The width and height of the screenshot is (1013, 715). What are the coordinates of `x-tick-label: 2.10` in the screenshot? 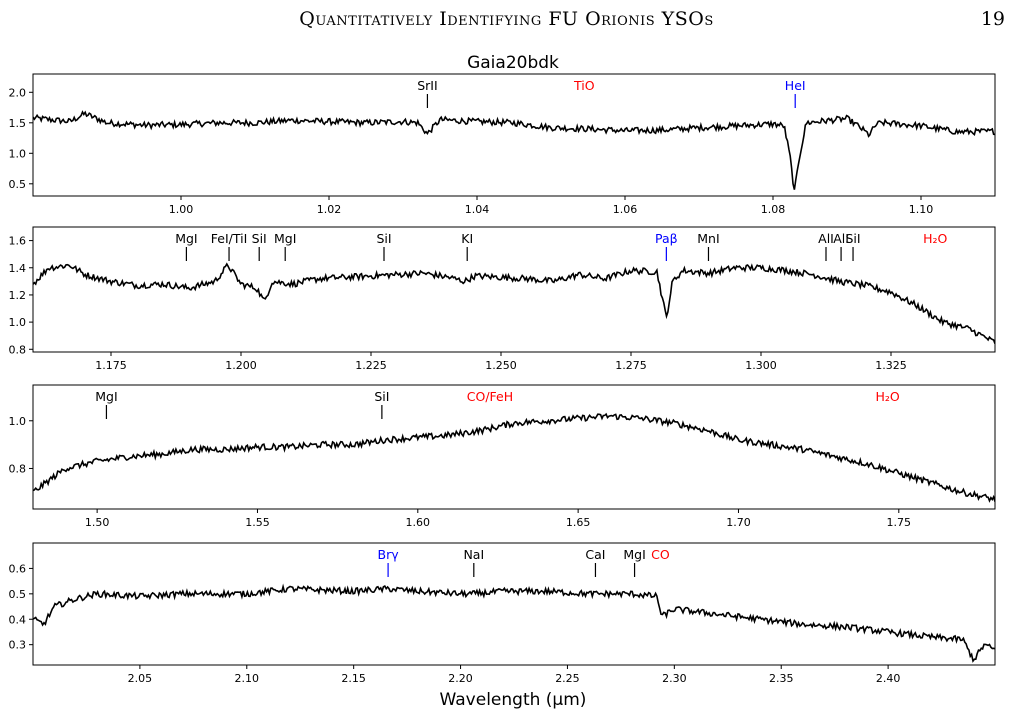 It's located at (247, 678).